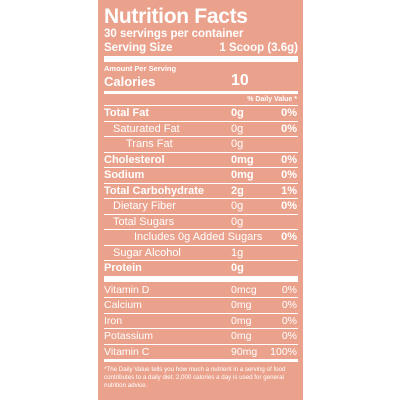 This screenshot has width=400, height=400. What do you see at coordinates (201, 128) in the screenshot?
I see `nutrient-row-saturated-fat: Saturated Fat 0g 0%` at bounding box center [201, 128].